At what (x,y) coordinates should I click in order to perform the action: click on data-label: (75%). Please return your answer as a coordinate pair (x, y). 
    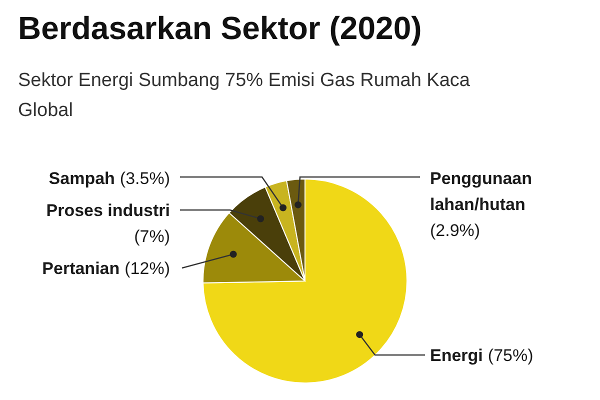
    Looking at the image, I should click on (511, 355).